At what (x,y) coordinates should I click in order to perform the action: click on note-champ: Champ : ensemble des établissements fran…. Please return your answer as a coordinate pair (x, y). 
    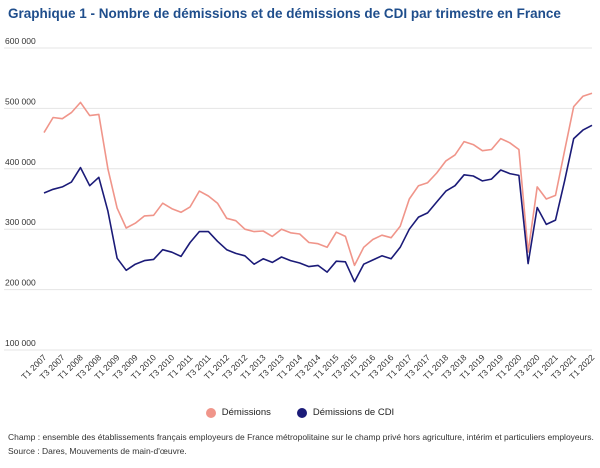
    Looking at the image, I should click on (301, 437).